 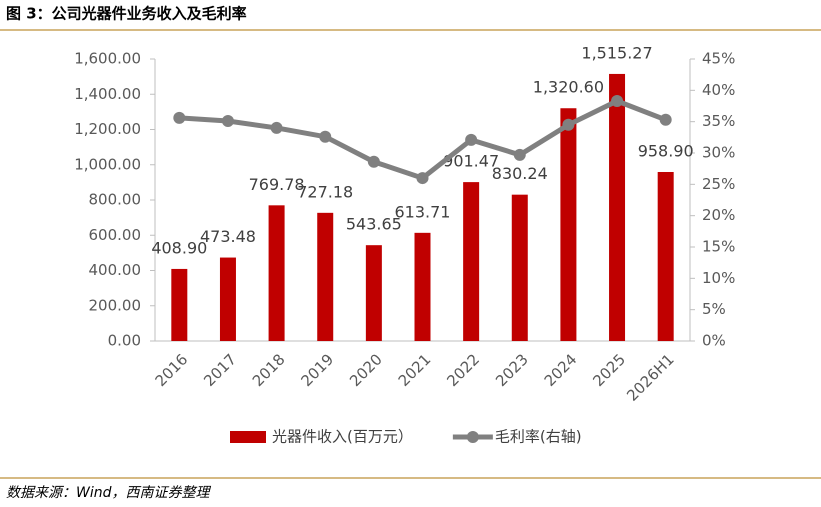 I want to click on source-note: 数据来源：Wind，西南证券整理, so click(x=108, y=493).